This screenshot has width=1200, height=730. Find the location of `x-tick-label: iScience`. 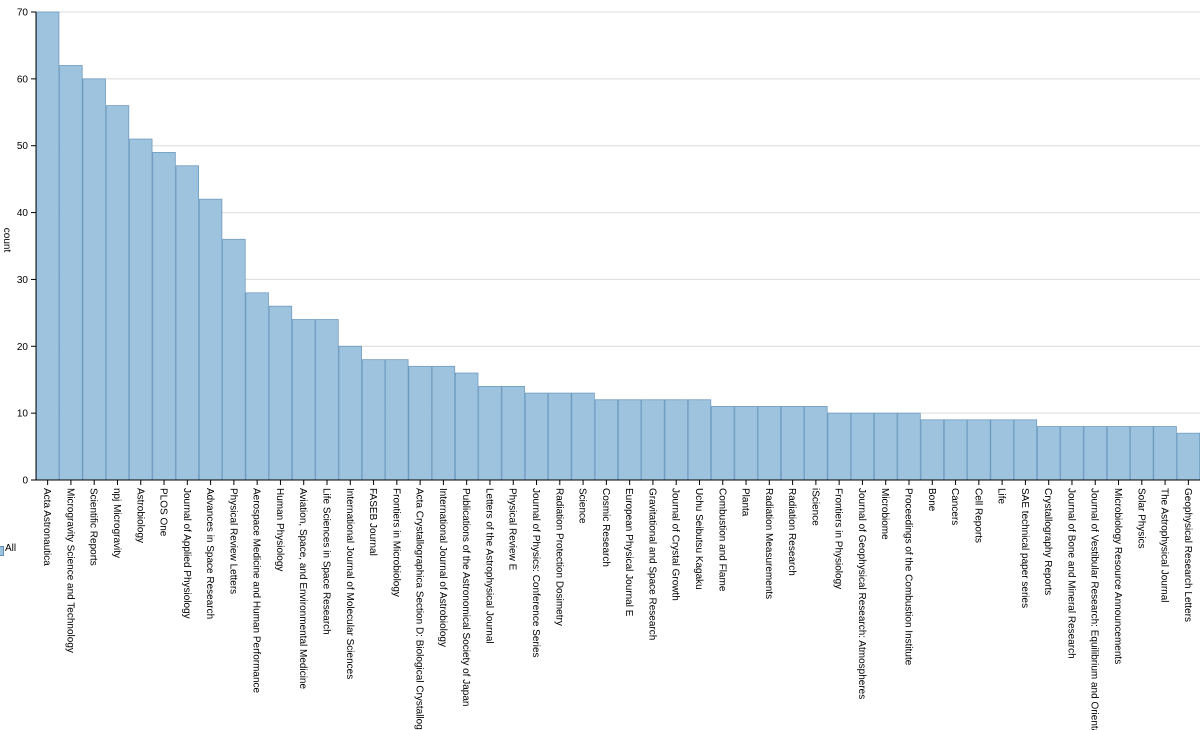

x-tick-label: iScience is located at coordinates (814, 507).